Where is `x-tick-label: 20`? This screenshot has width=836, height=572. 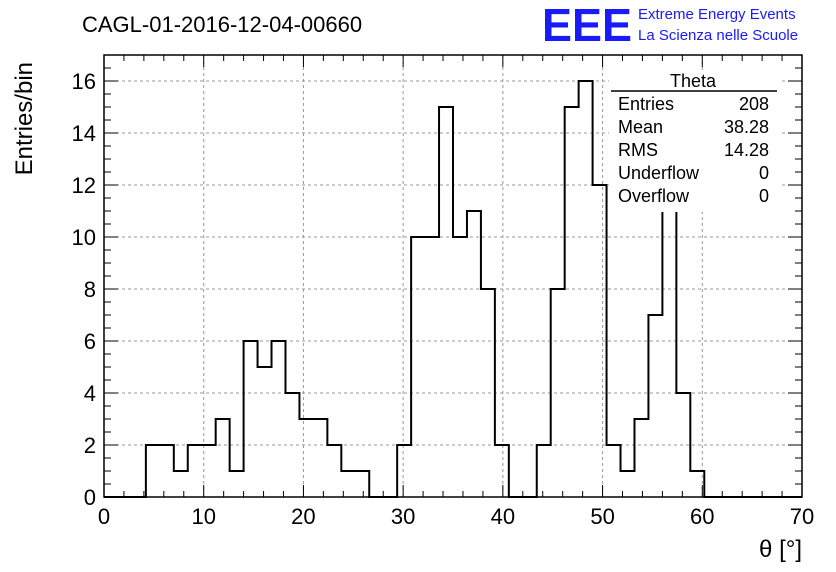
x-tick-label: 20 is located at coordinates (303, 516).